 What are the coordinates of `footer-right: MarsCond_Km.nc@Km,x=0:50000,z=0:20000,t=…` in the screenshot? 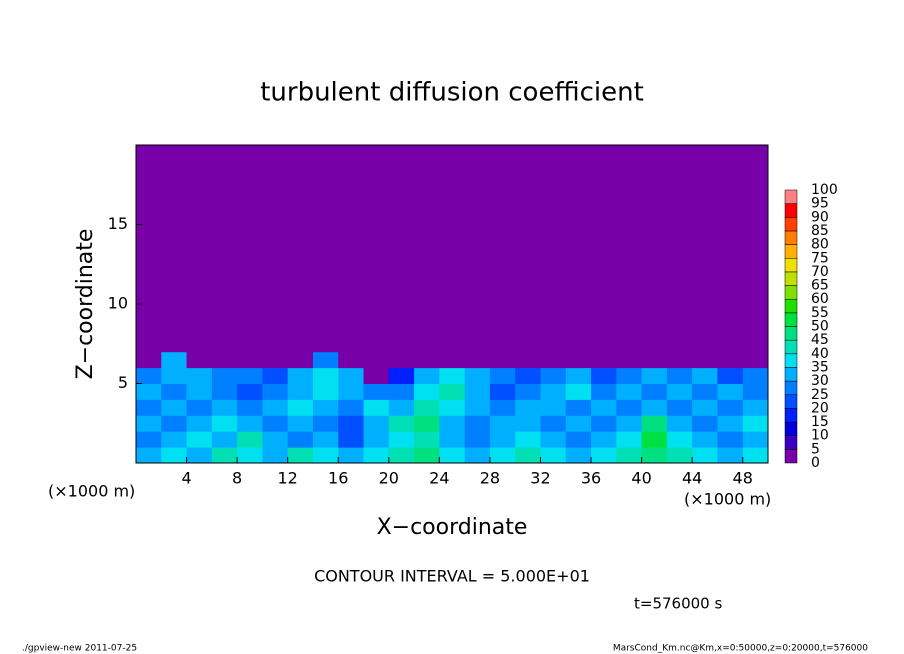 It's located at (740, 649).